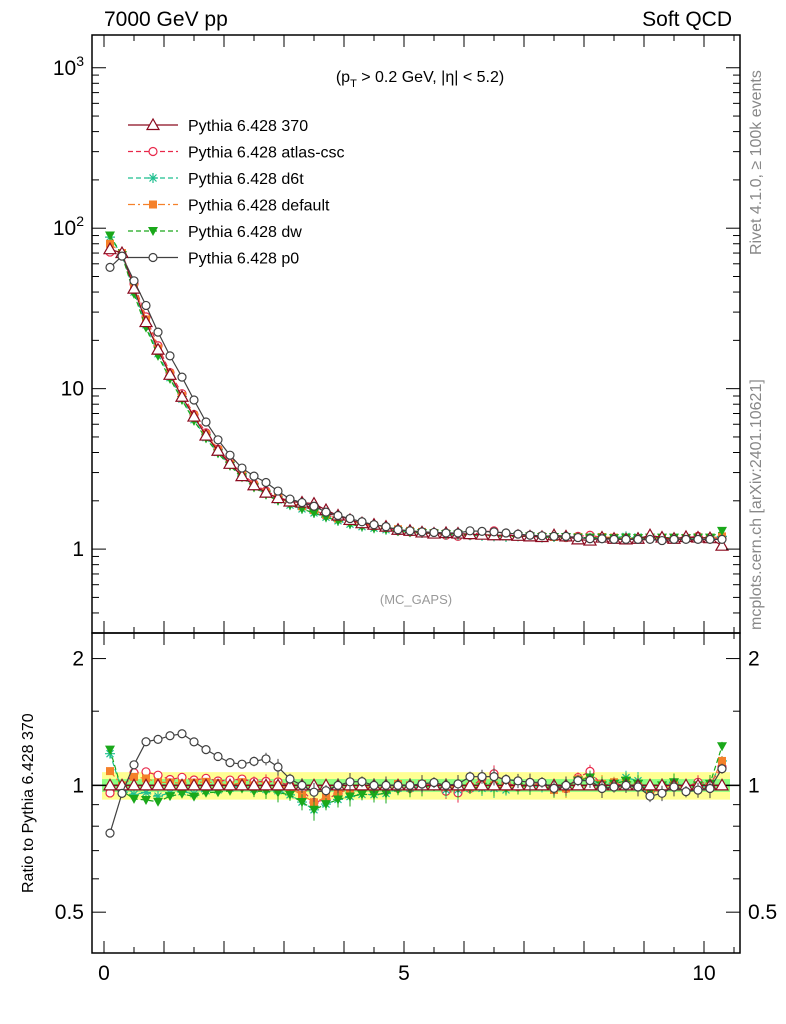 The height and width of the screenshot is (1024, 786). Describe the element at coordinates (404, 973) in the screenshot. I see `xtick-label: 5` at that location.